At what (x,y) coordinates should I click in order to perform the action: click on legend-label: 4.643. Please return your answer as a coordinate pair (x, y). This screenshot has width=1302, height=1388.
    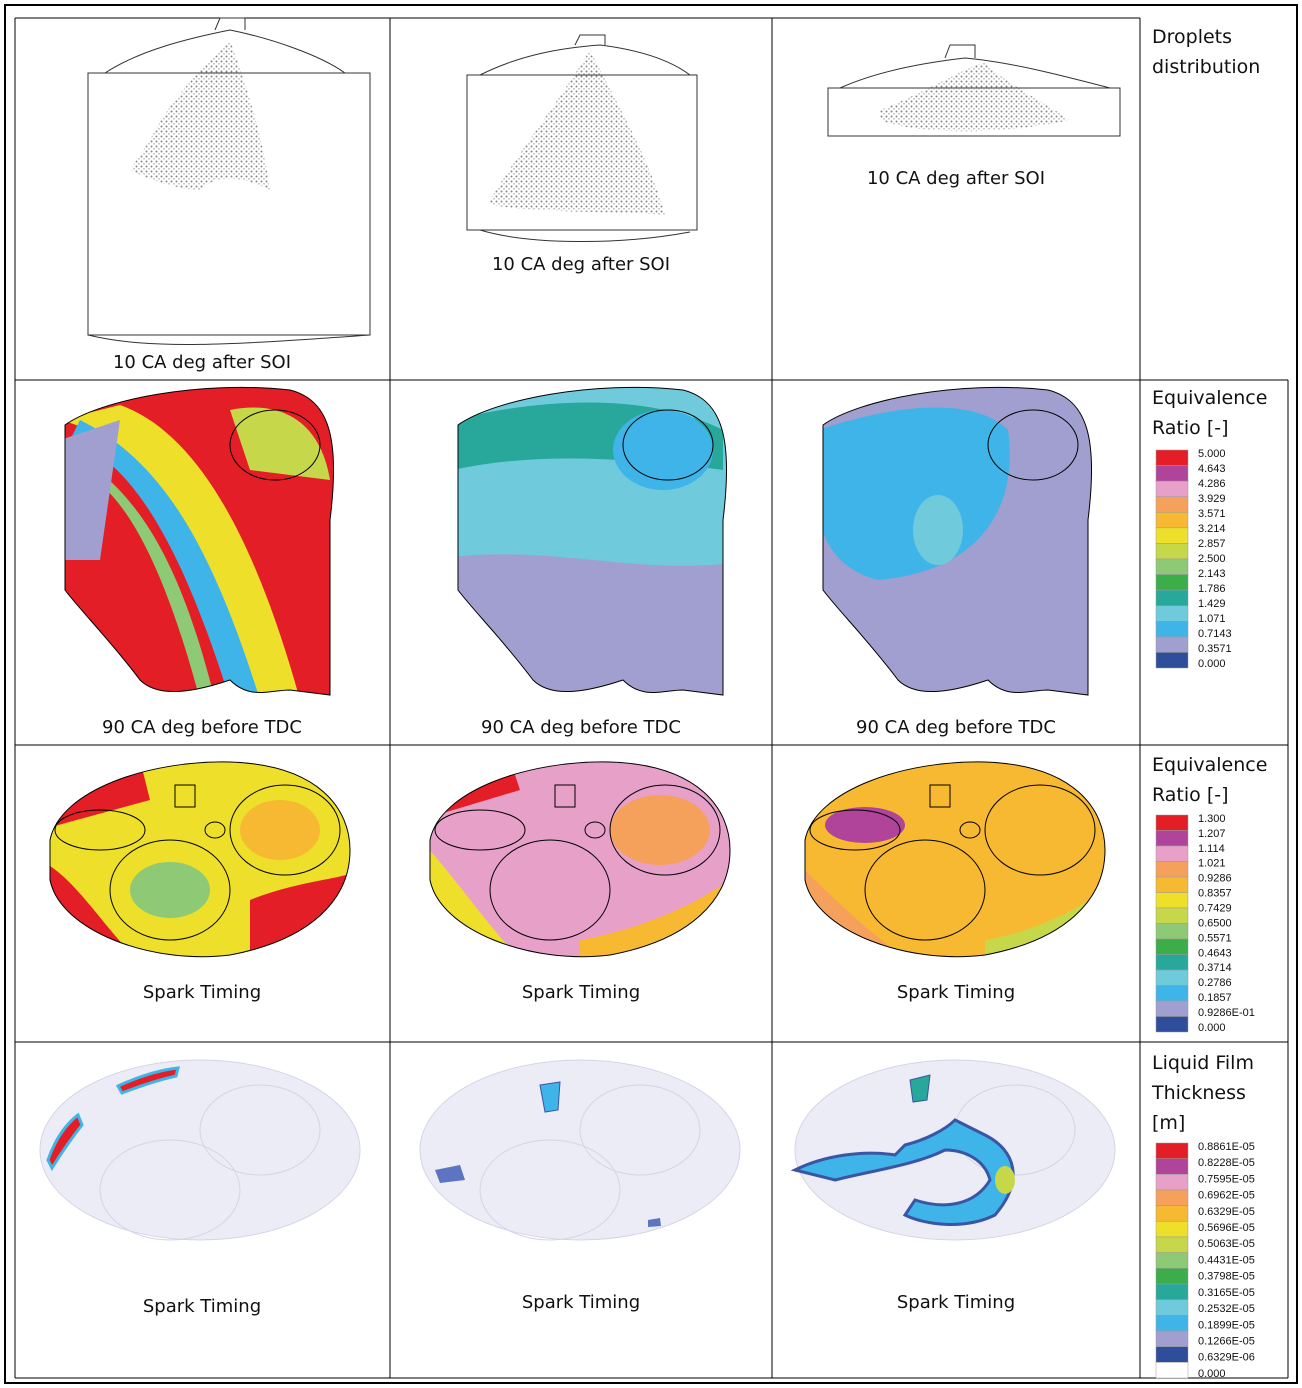
    Looking at the image, I should click on (1212, 469).